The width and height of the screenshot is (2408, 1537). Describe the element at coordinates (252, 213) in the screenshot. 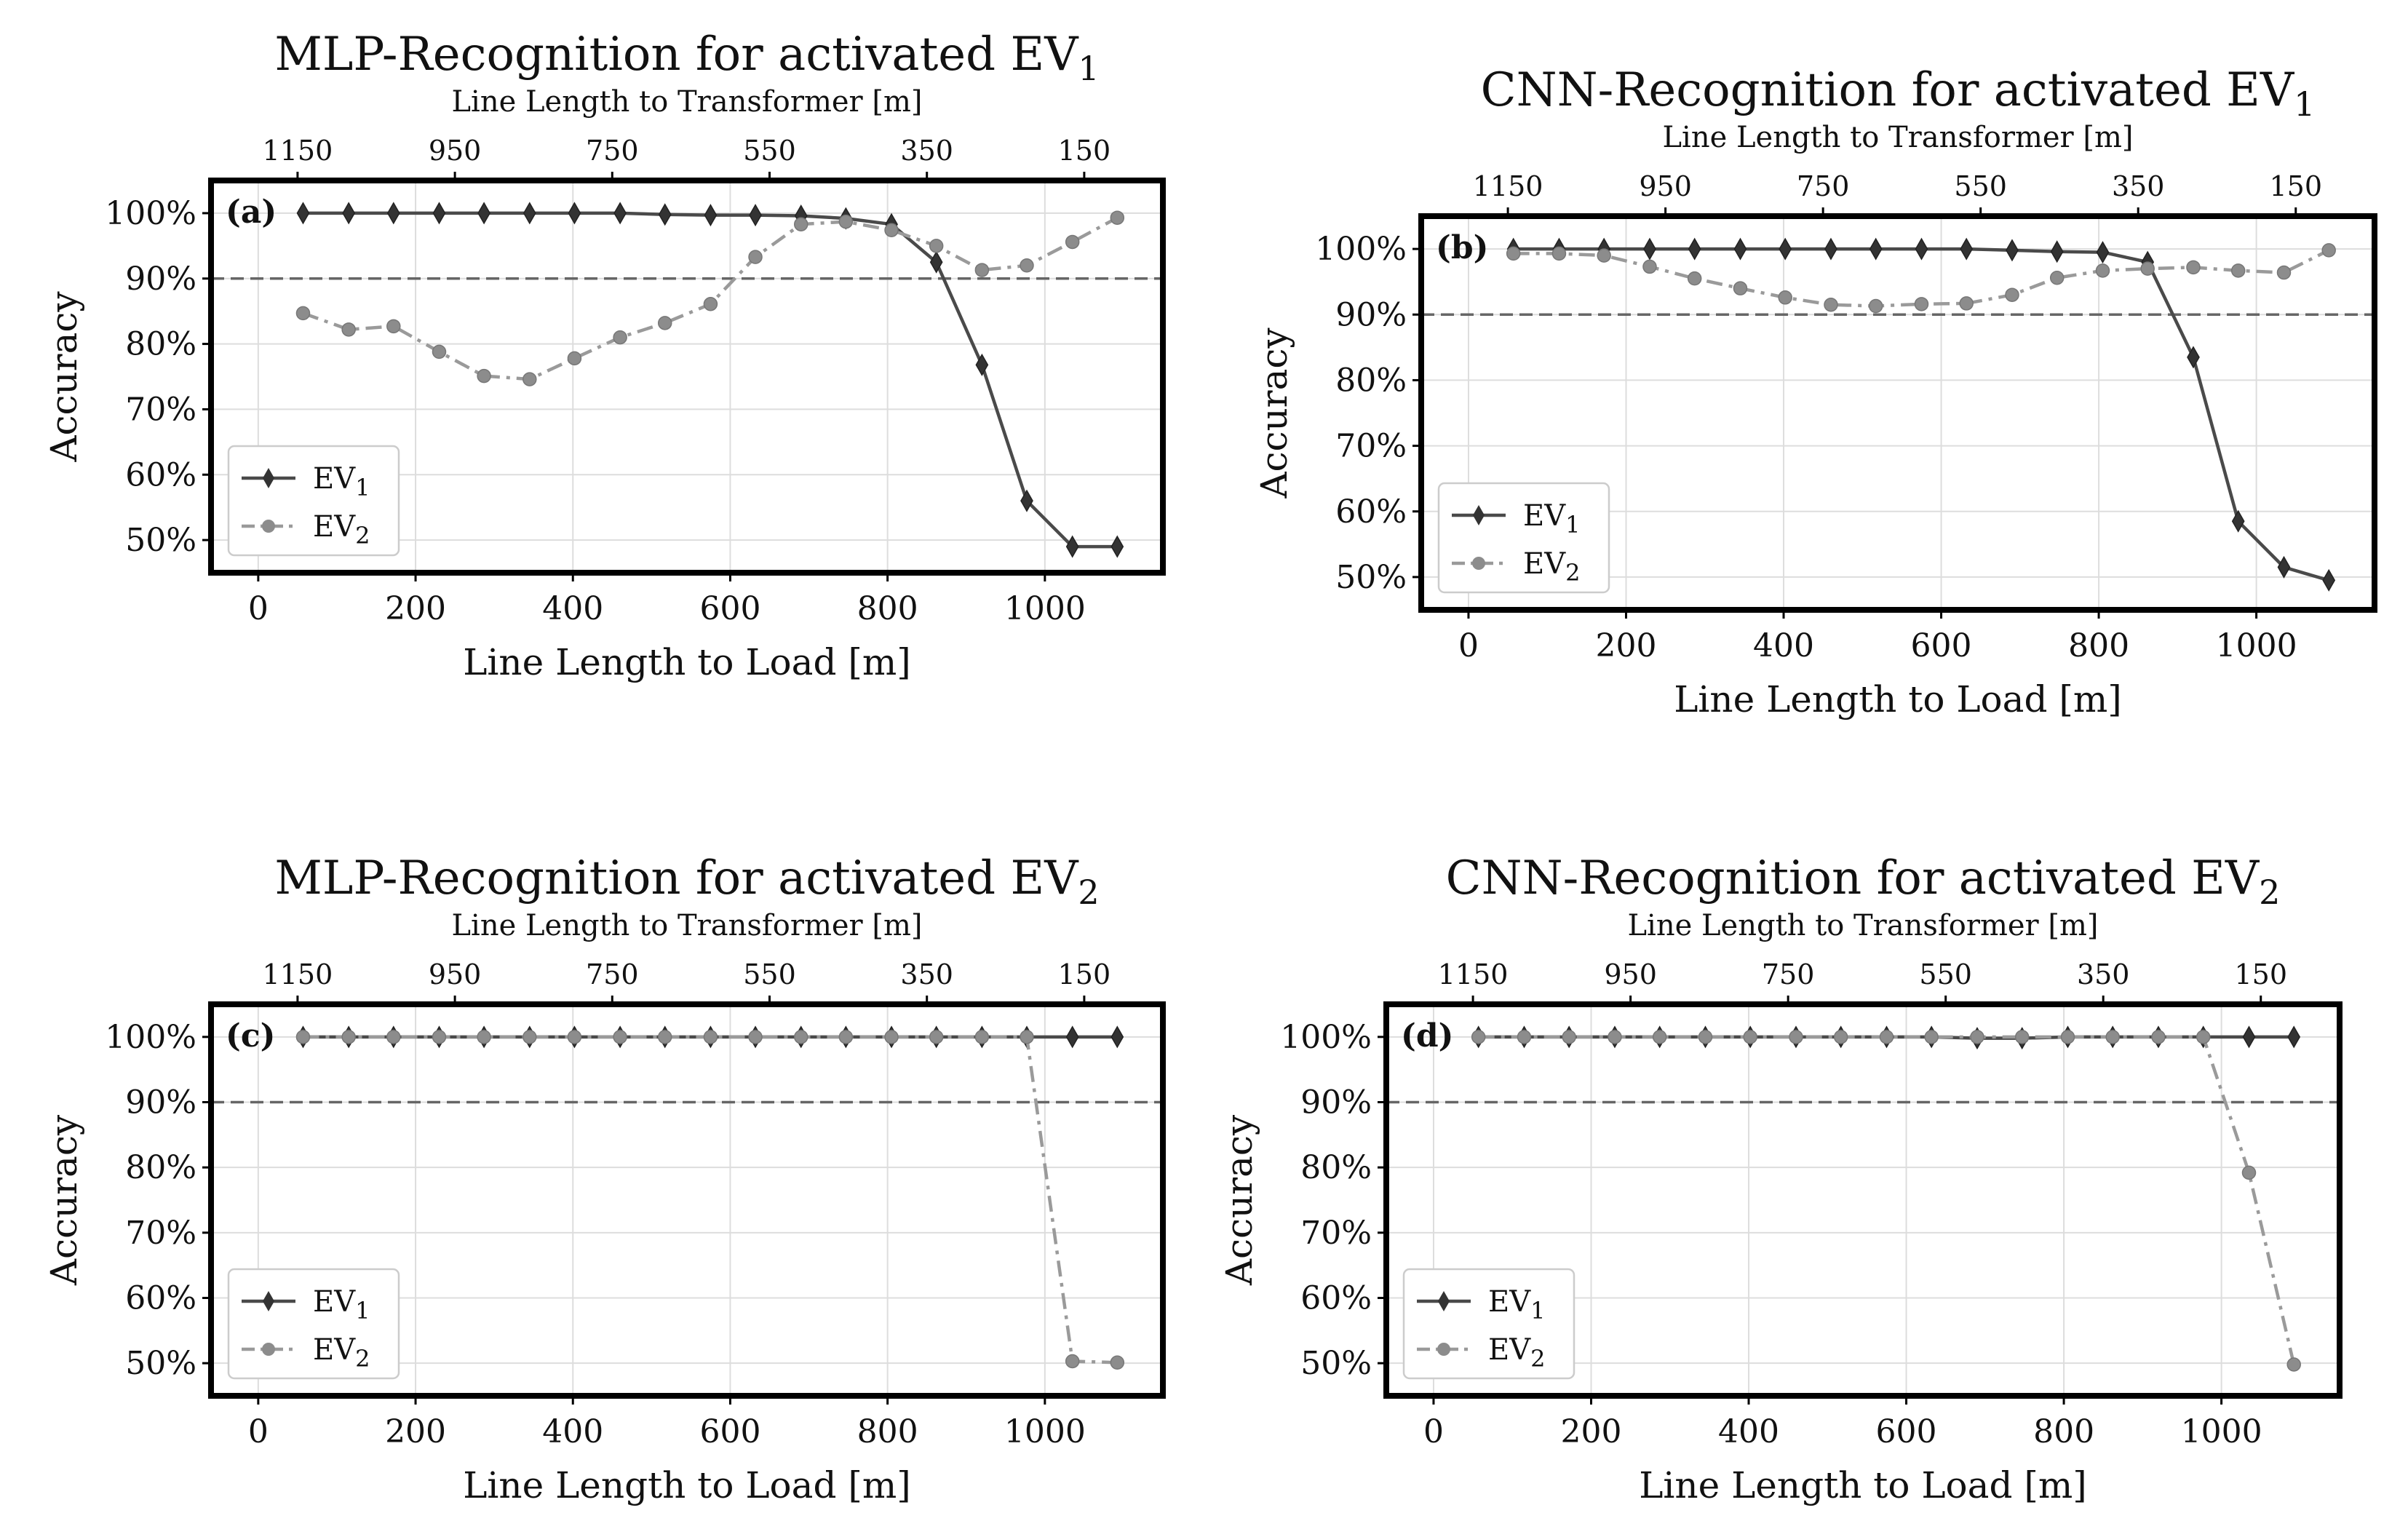

I see `panel-label: (a)` at that location.